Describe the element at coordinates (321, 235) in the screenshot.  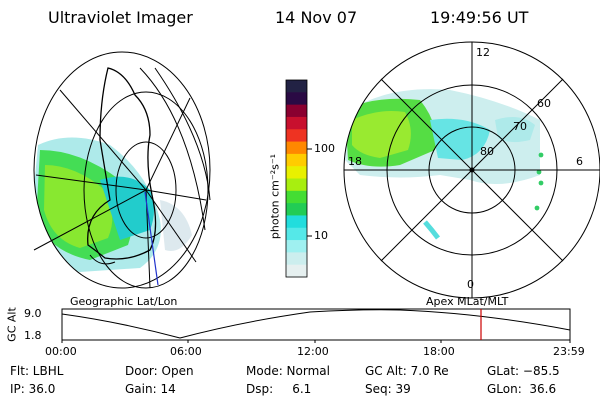
I see `colorbar-tick-label-10: 10` at that location.